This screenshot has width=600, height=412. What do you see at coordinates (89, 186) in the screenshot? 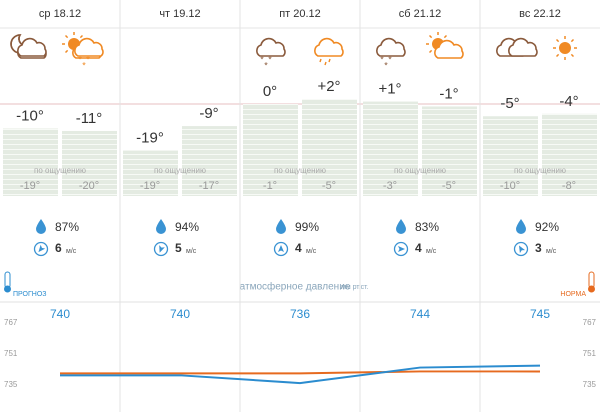
I see `feels-day: -20°` at bounding box center [89, 186].